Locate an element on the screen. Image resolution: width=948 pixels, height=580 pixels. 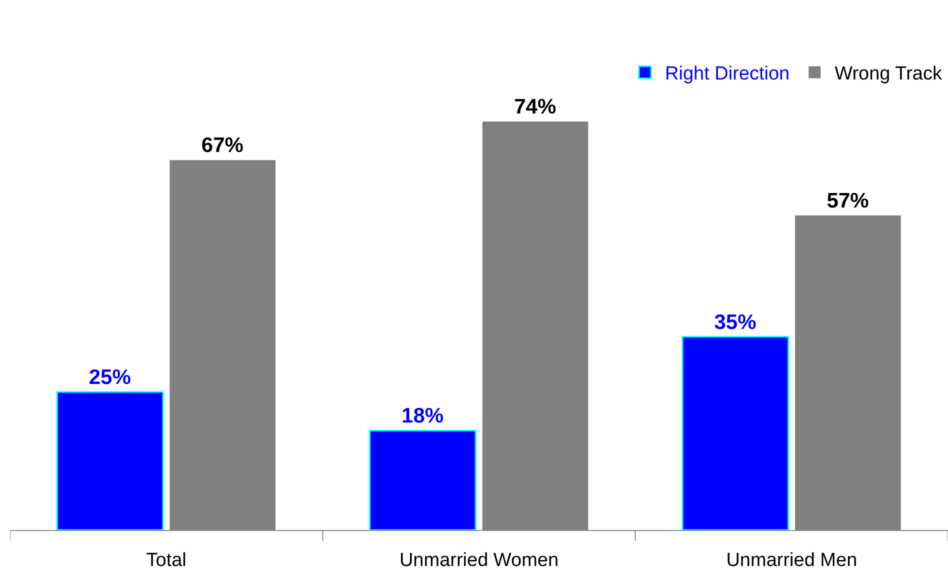
x-tick-label: Total is located at coordinates (166, 560).